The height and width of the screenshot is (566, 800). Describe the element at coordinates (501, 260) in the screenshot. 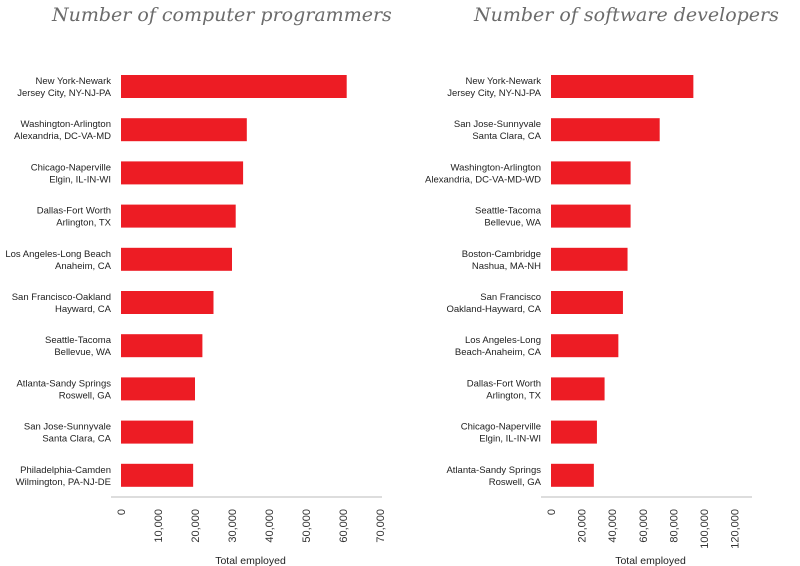

I see `category-label: Boston-Cambridge Nashua, MA-NH` at that location.